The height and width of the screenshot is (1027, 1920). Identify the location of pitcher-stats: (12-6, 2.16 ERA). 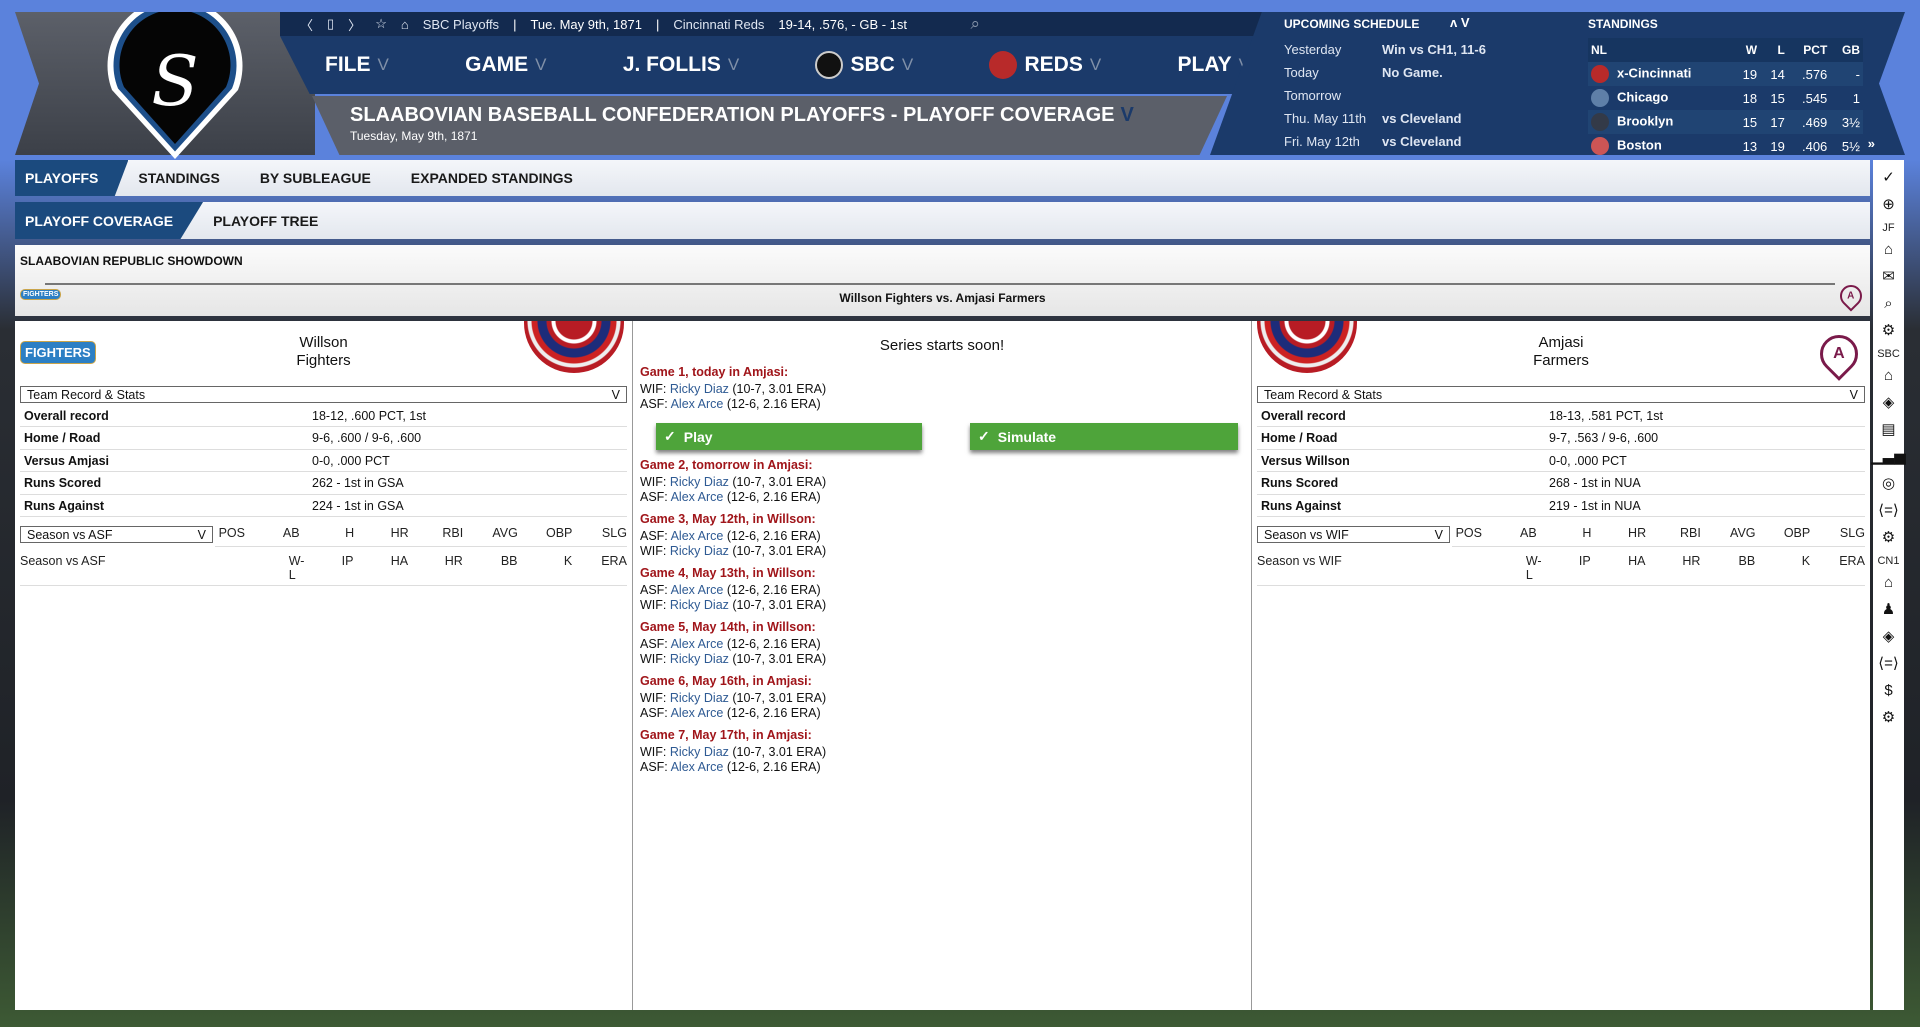
(772, 713).